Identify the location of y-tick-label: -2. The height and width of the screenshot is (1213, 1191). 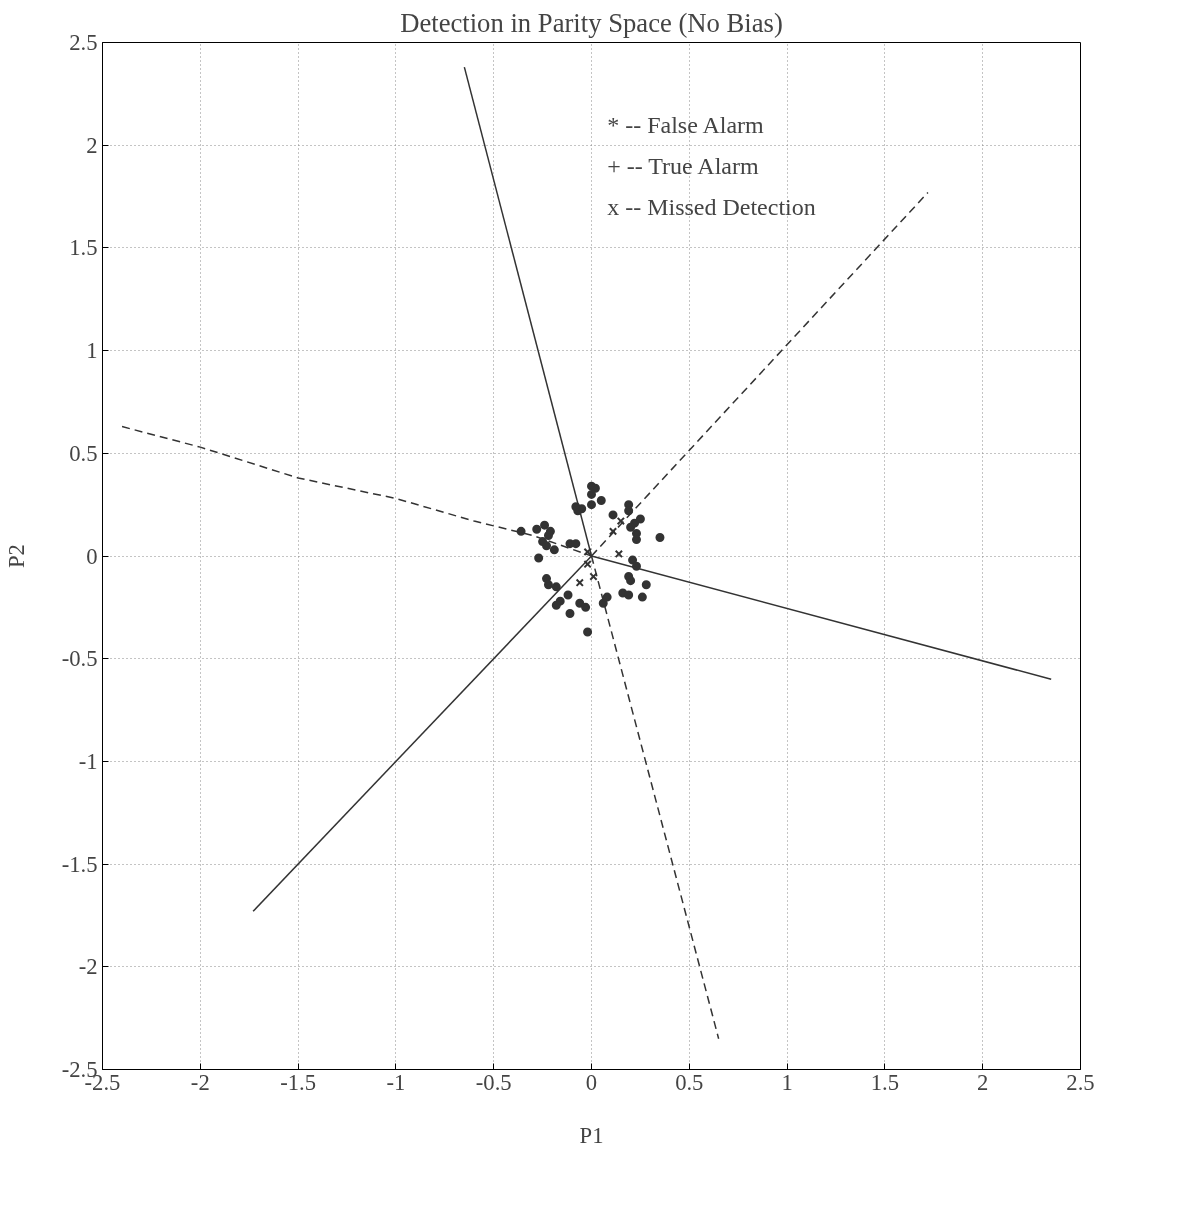
(88, 967).